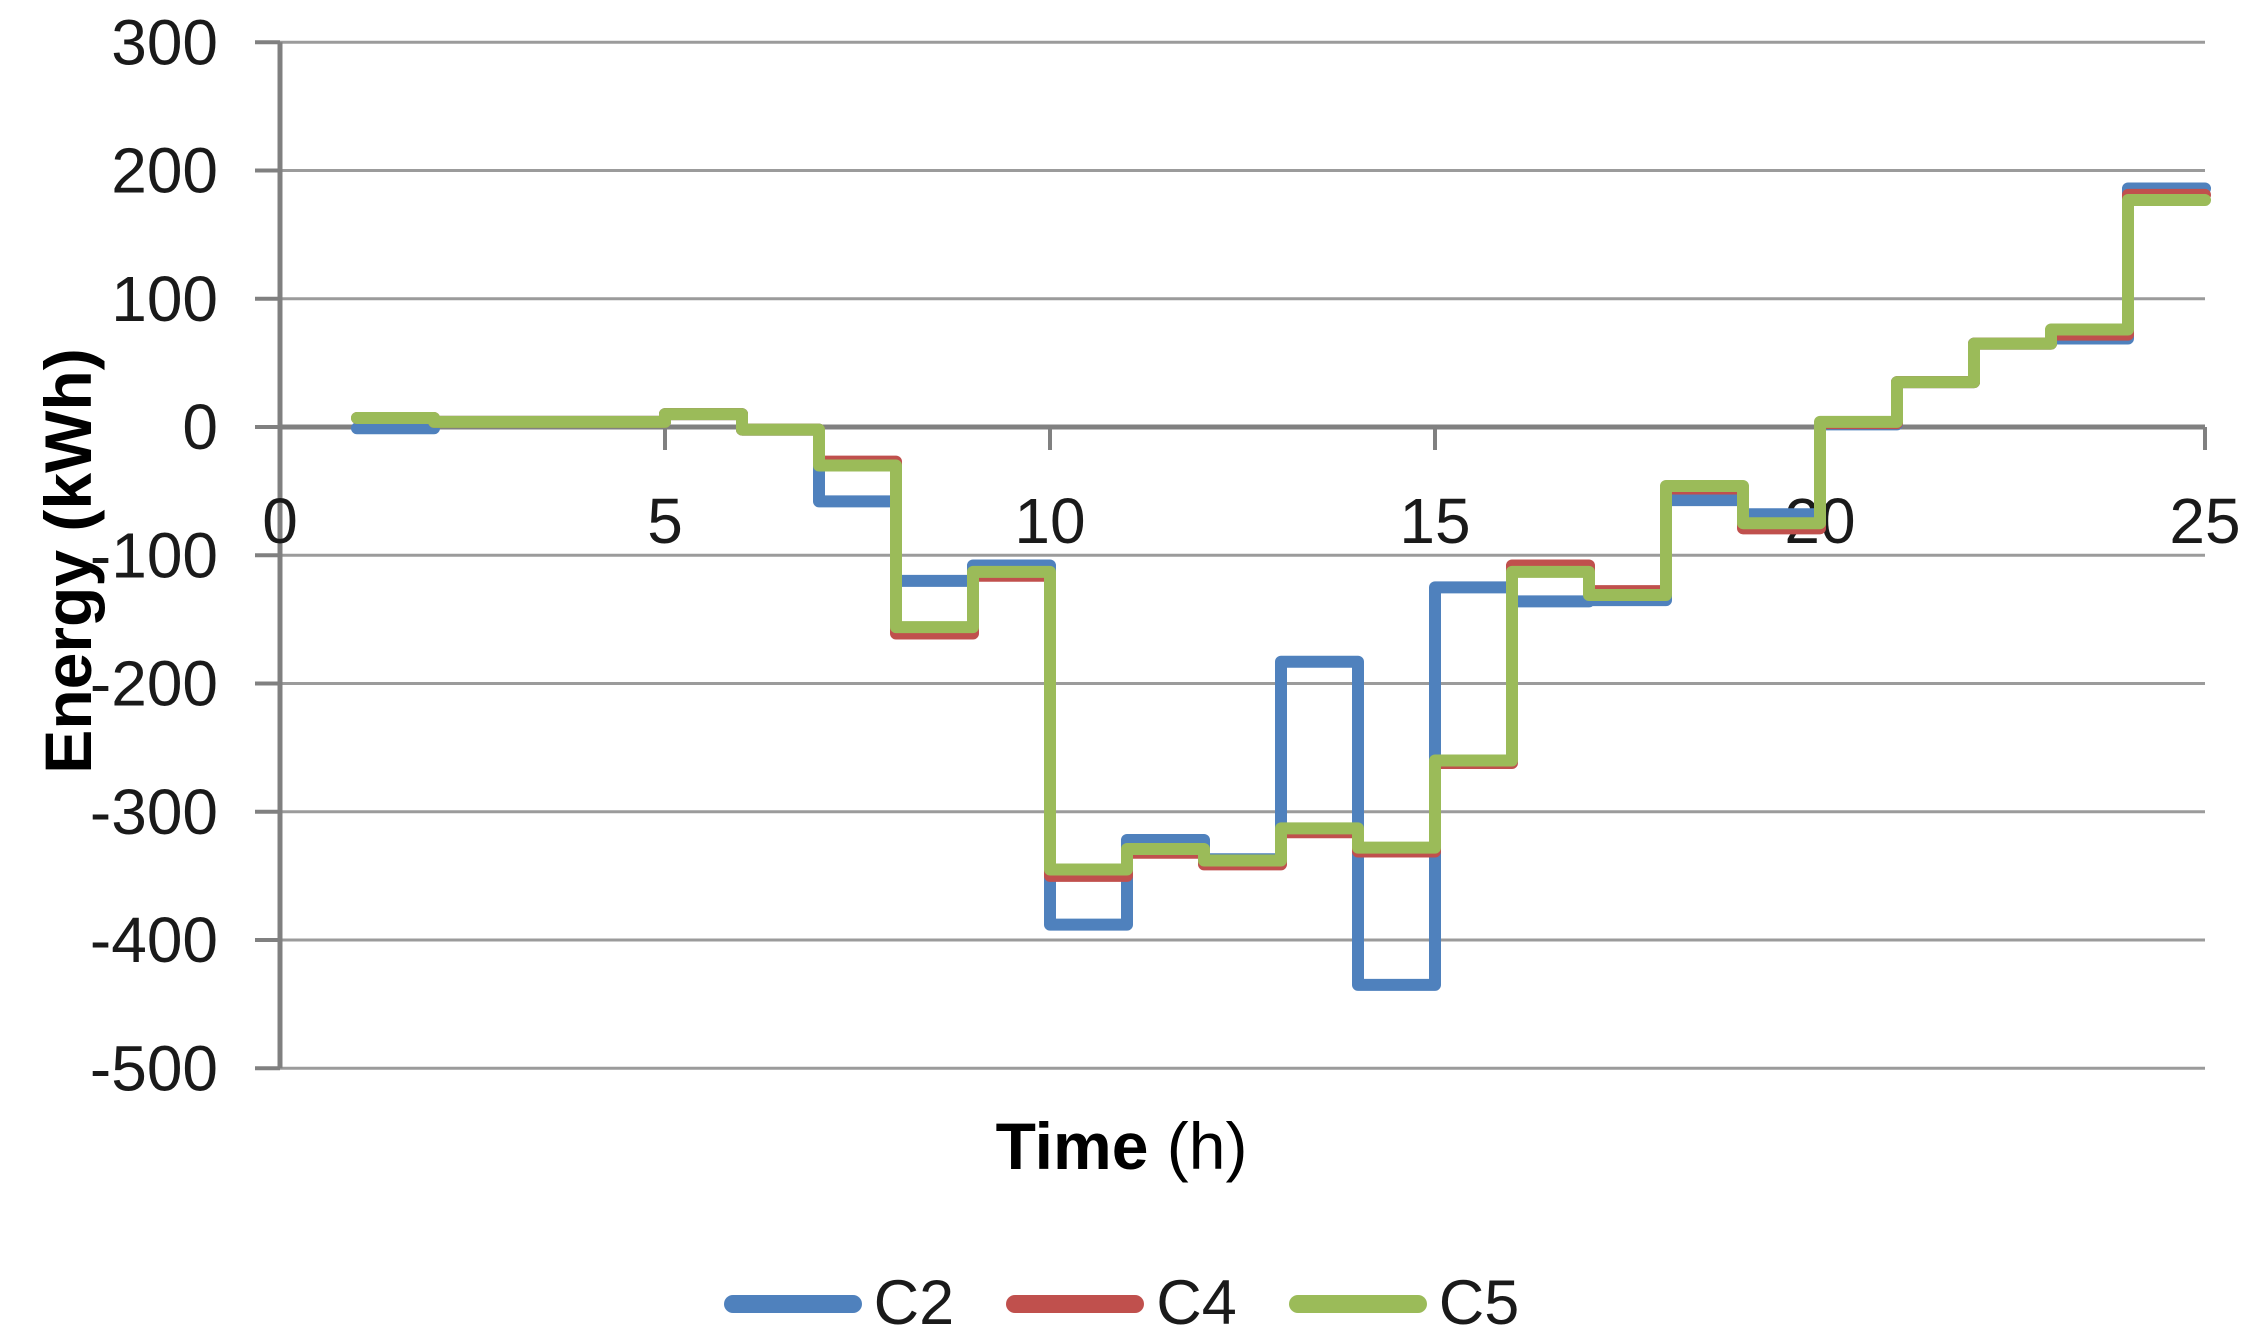 Image resolution: width=2243 pixels, height=1339 pixels. I want to click on legend-label-c4: C4, so click(1196, 1303).